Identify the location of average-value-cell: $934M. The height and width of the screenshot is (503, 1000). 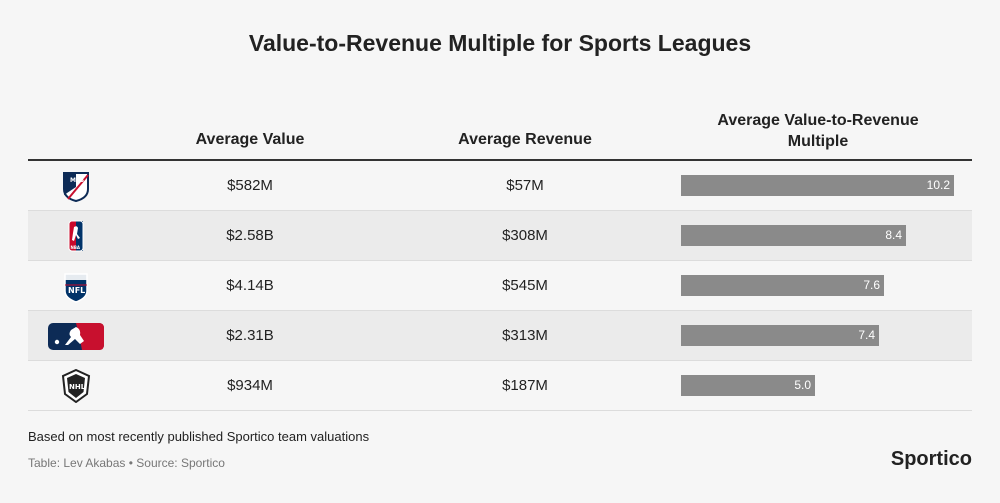
(250, 385).